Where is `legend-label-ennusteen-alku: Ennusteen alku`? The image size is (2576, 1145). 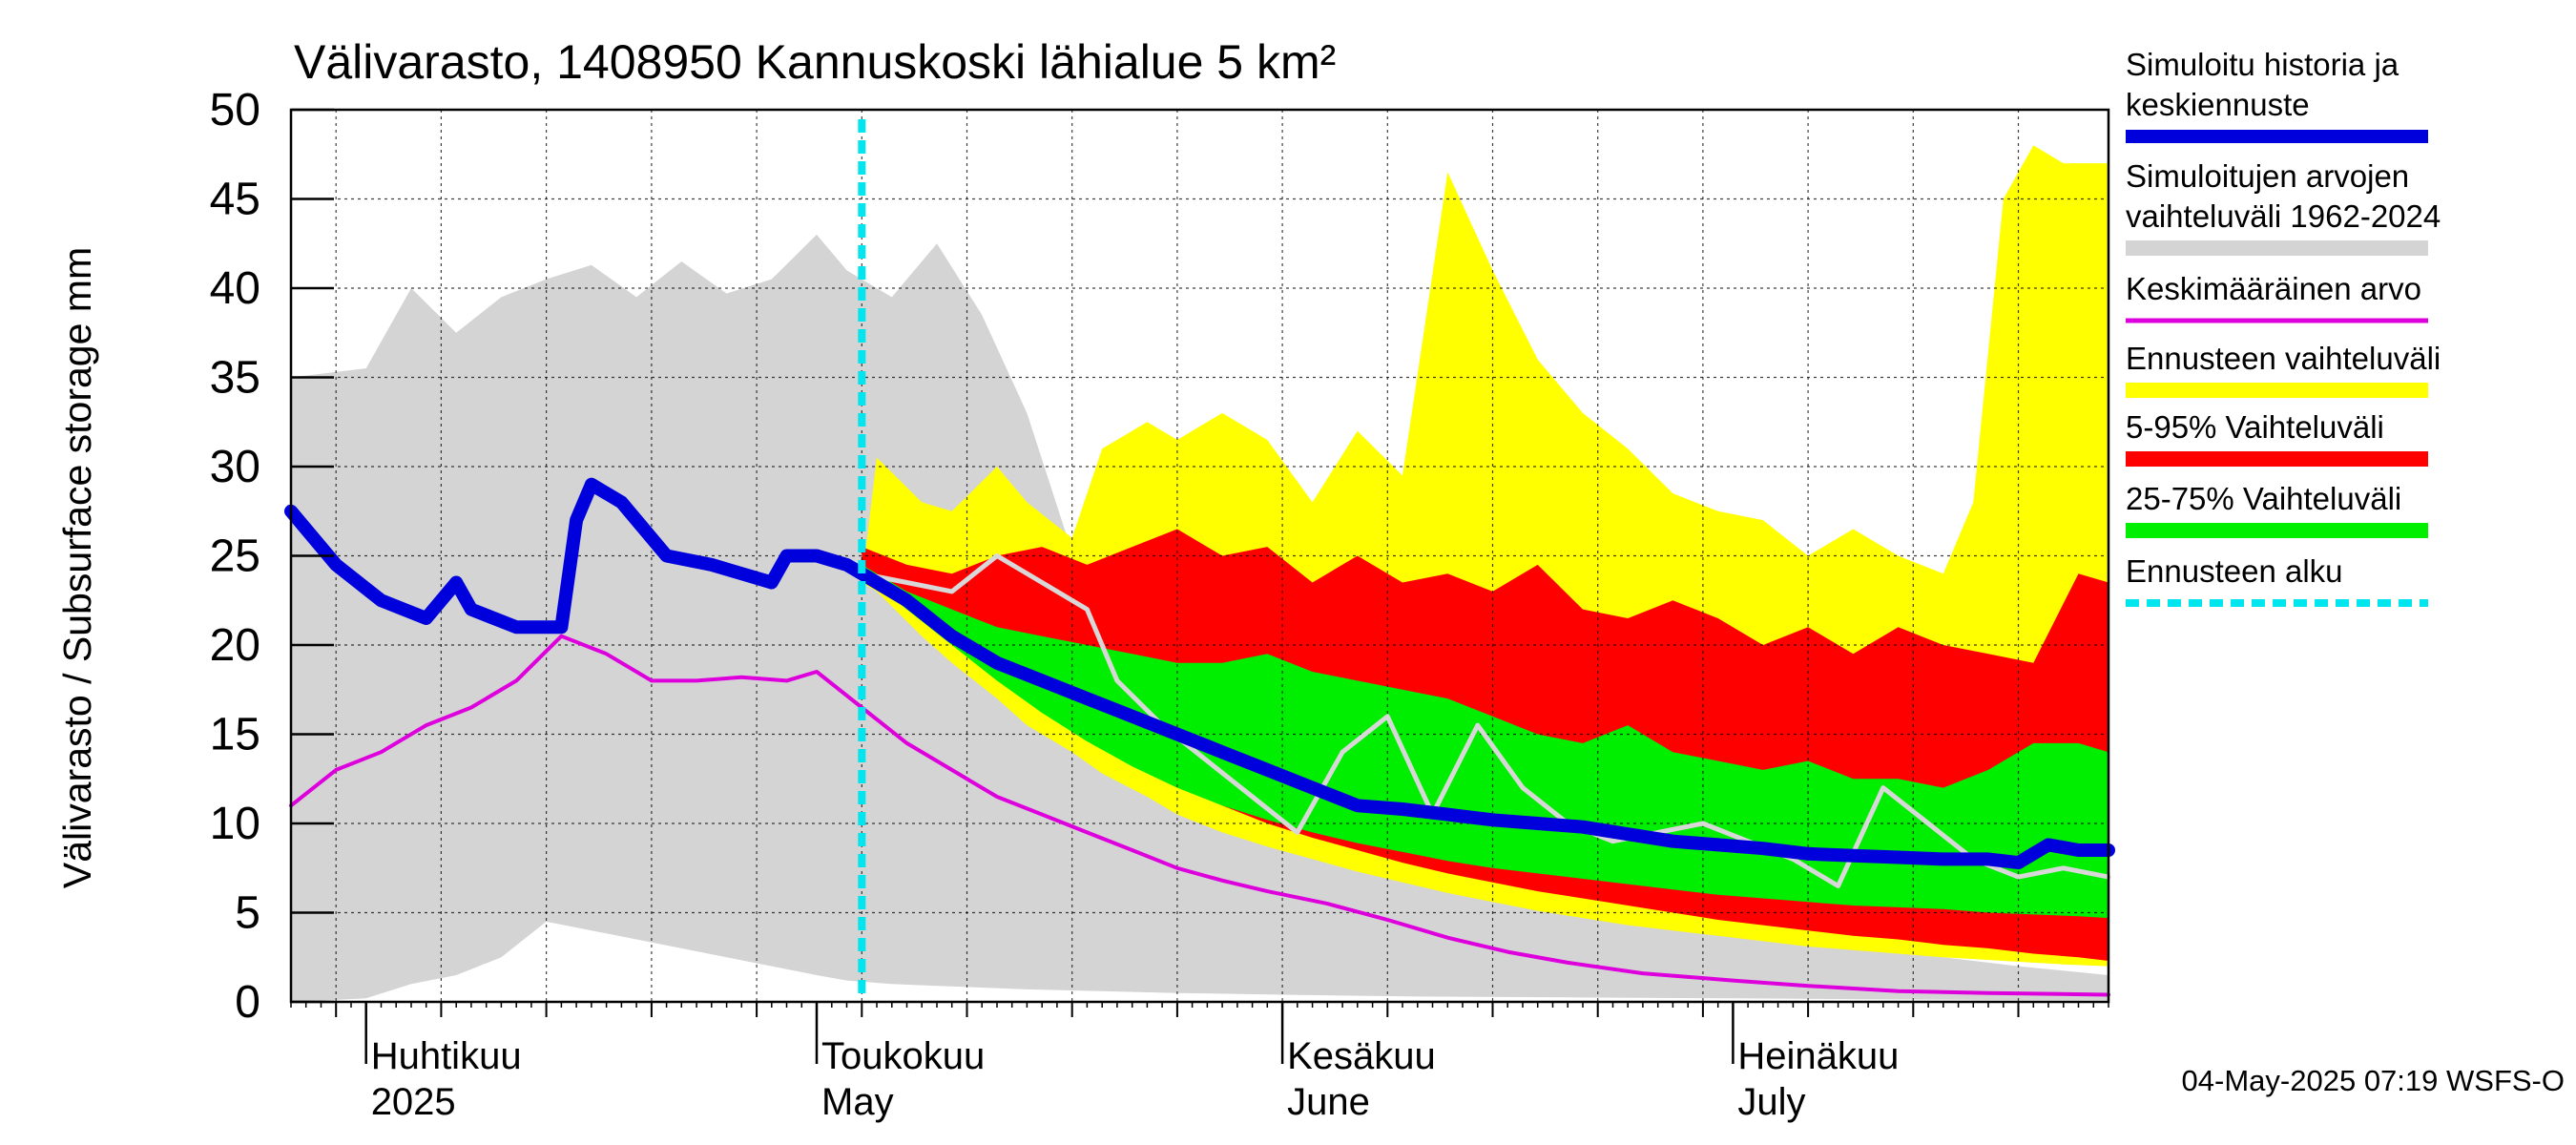 legend-label-ennusteen-alku: Ennusteen alku is located at coordinates (2234, 571).